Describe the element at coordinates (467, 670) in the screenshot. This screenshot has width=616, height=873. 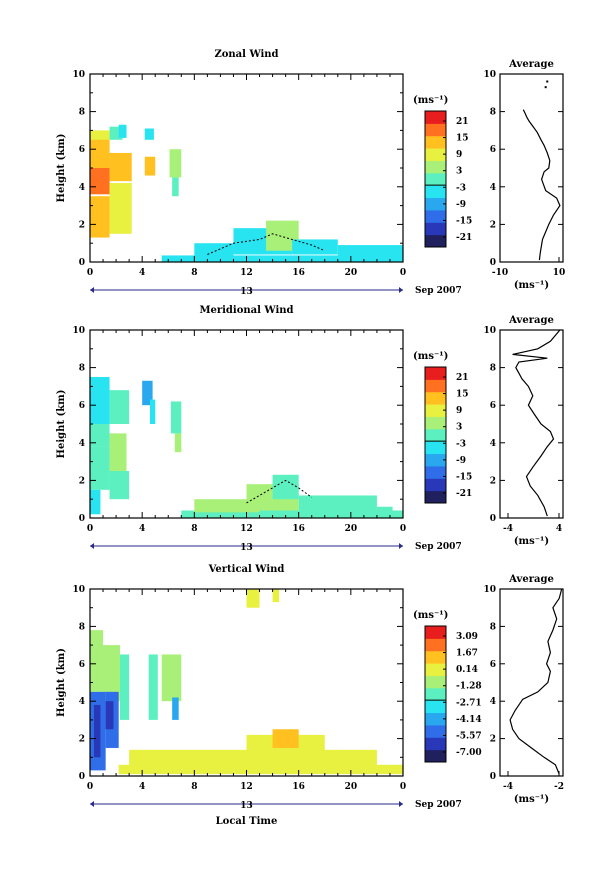
I see `colorbar-tick-label: 0.14` at that location.